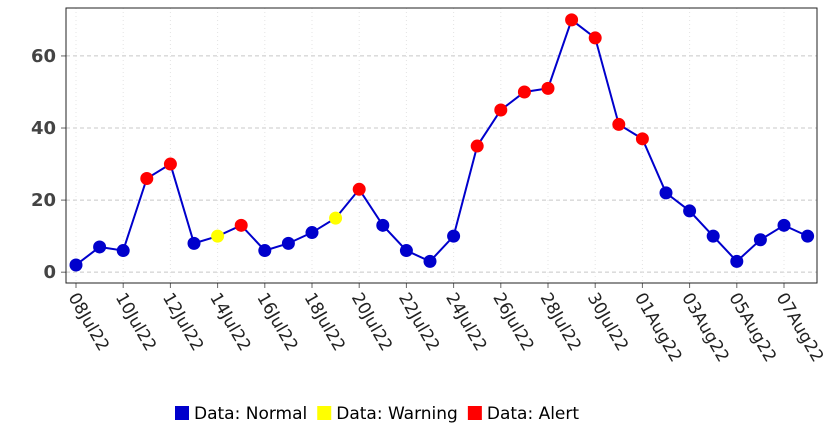 The height and width of the screenshot is (438, 825). I want to click on y-tick-label: 40, so click(43, 128).